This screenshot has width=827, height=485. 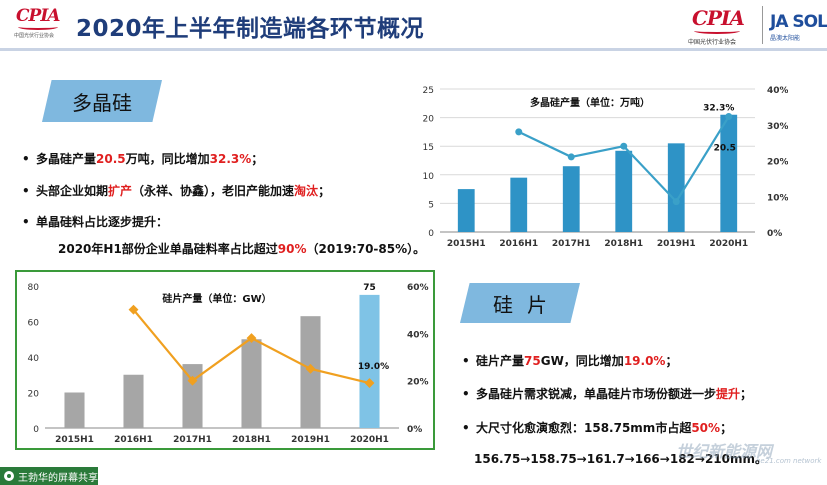 What do you see at coordinates (49, 476) in the screenshot?
I see `screen-share-badge: 王勃华的屏幕共享` at bounding box center [49, 476].